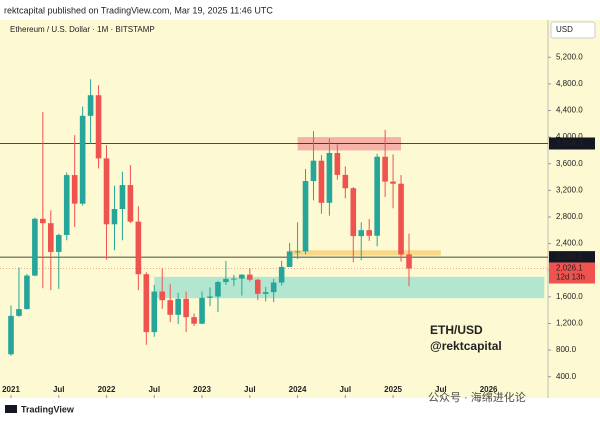  Describe the element at coordinates (569, 163) in the screenshot. I see `y-tick-label: 3,600.0` at that location.